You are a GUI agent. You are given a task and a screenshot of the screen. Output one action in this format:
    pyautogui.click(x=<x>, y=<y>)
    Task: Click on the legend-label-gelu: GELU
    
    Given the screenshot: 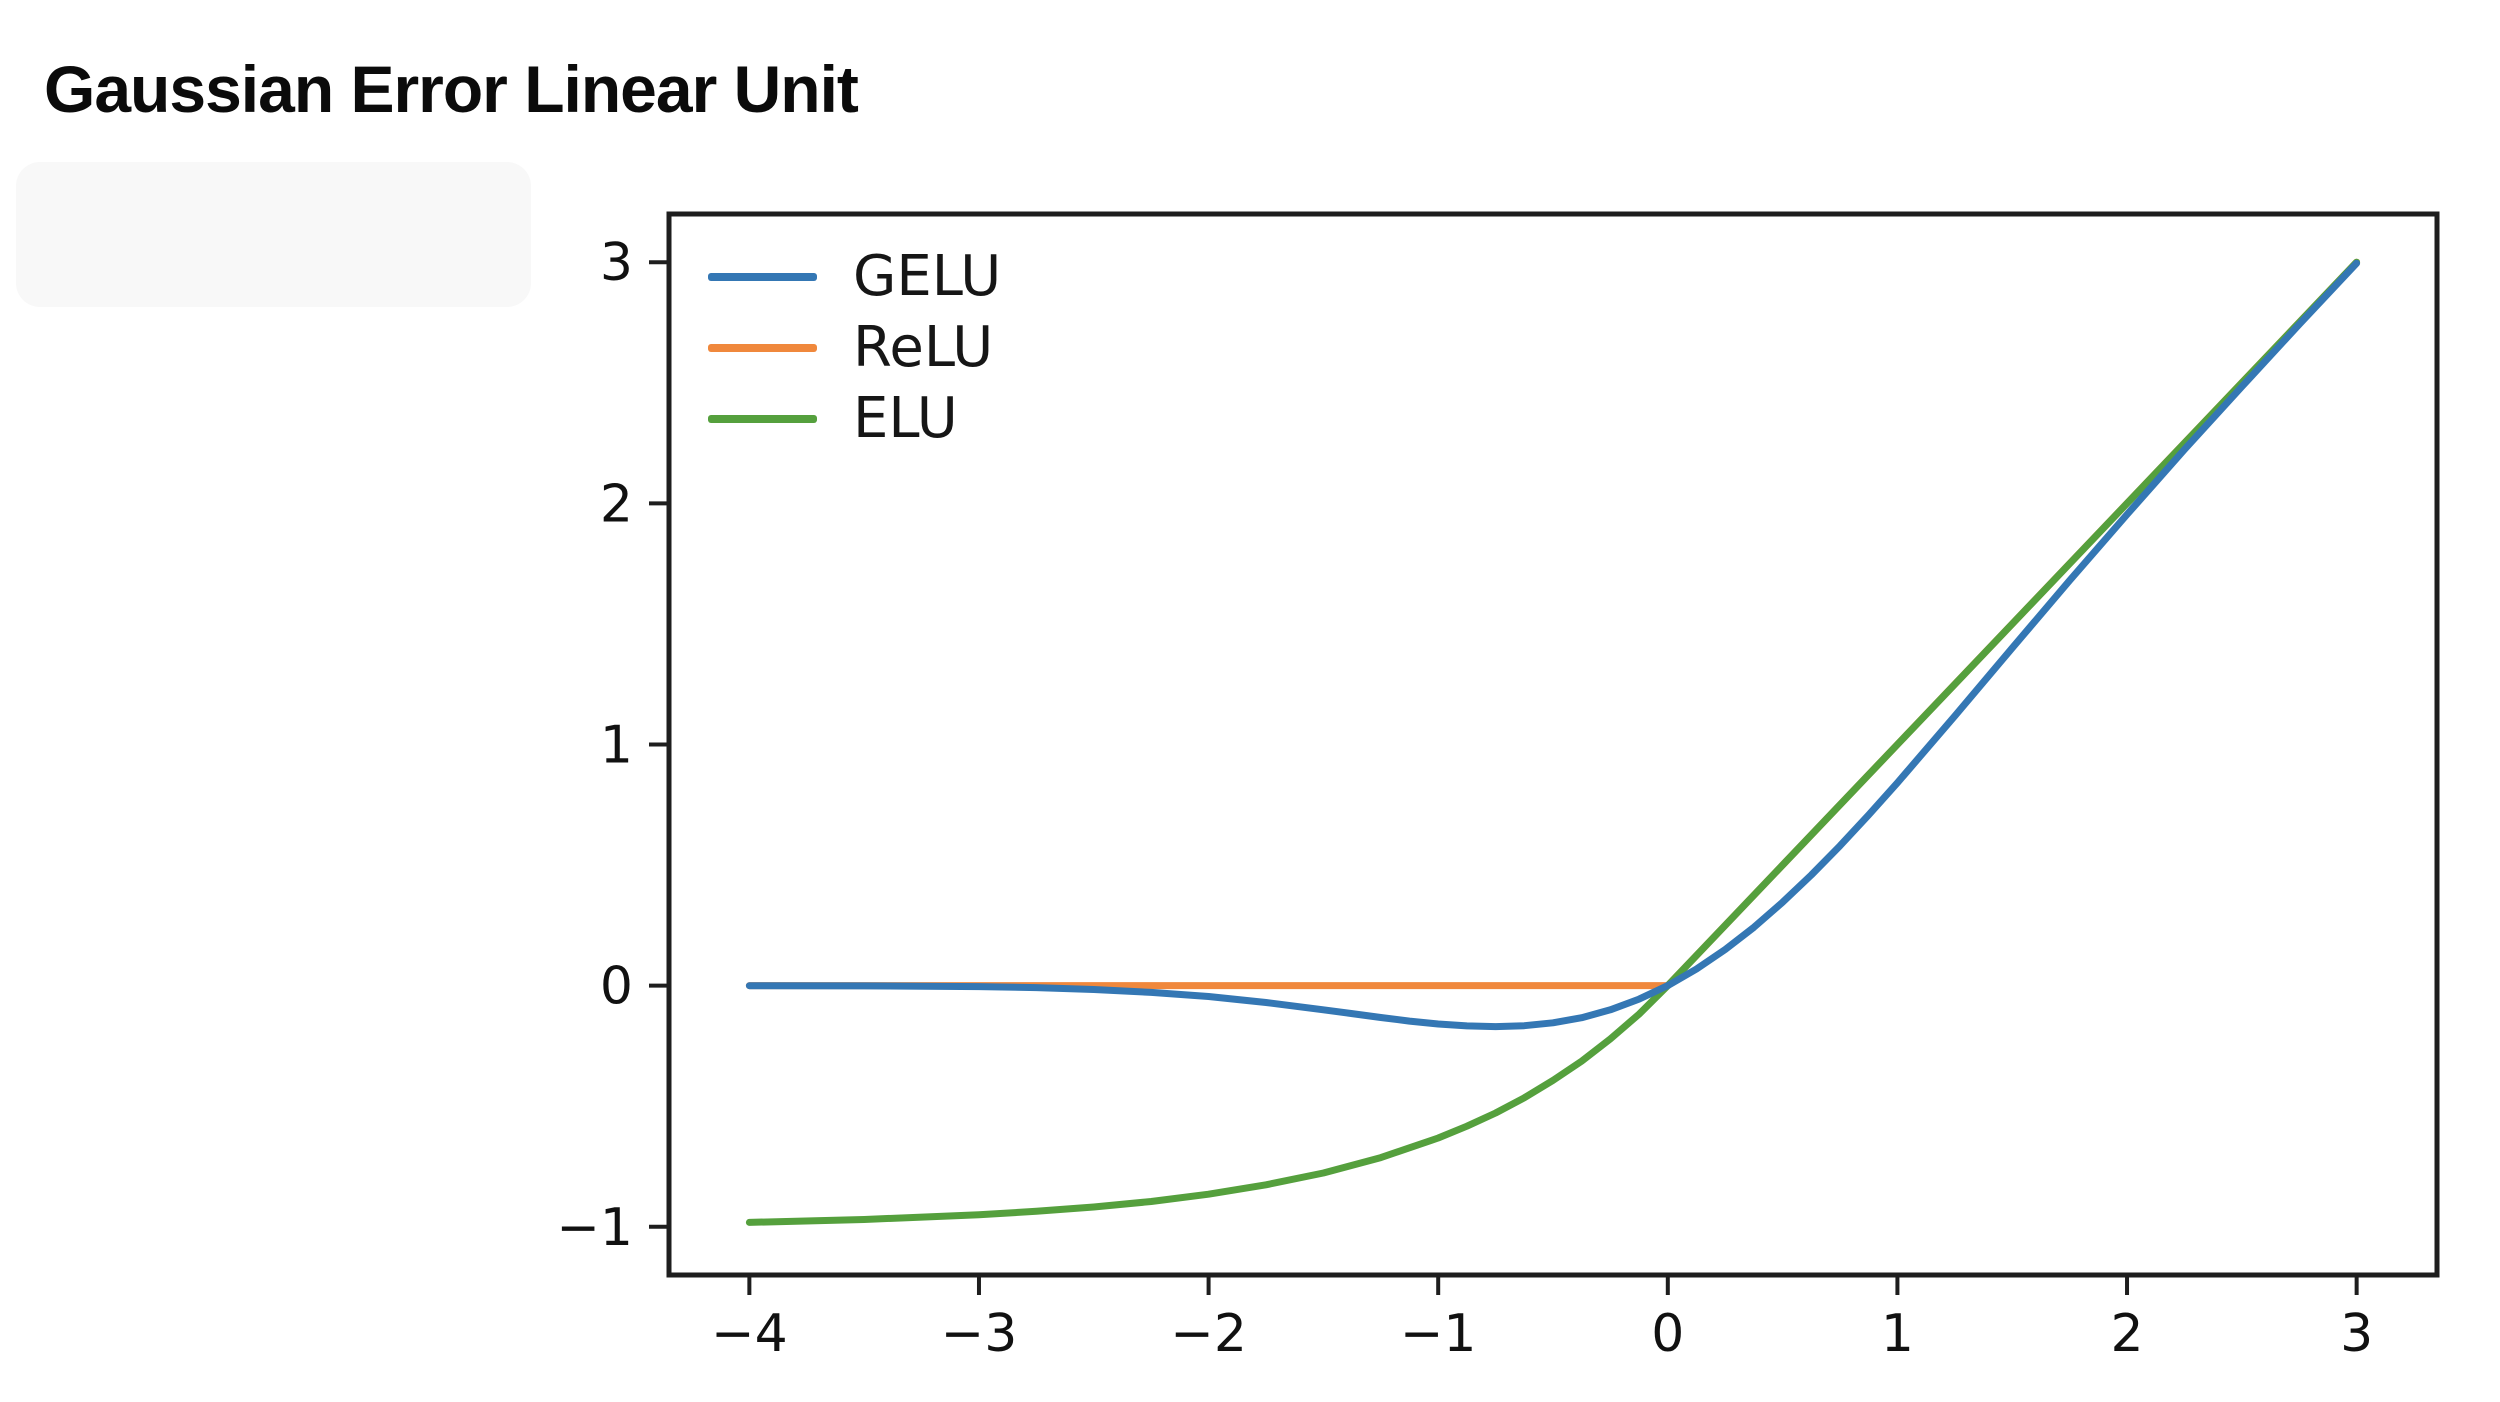 What is the action you would take?
    pyautogui.click(x=927, y=276)
    